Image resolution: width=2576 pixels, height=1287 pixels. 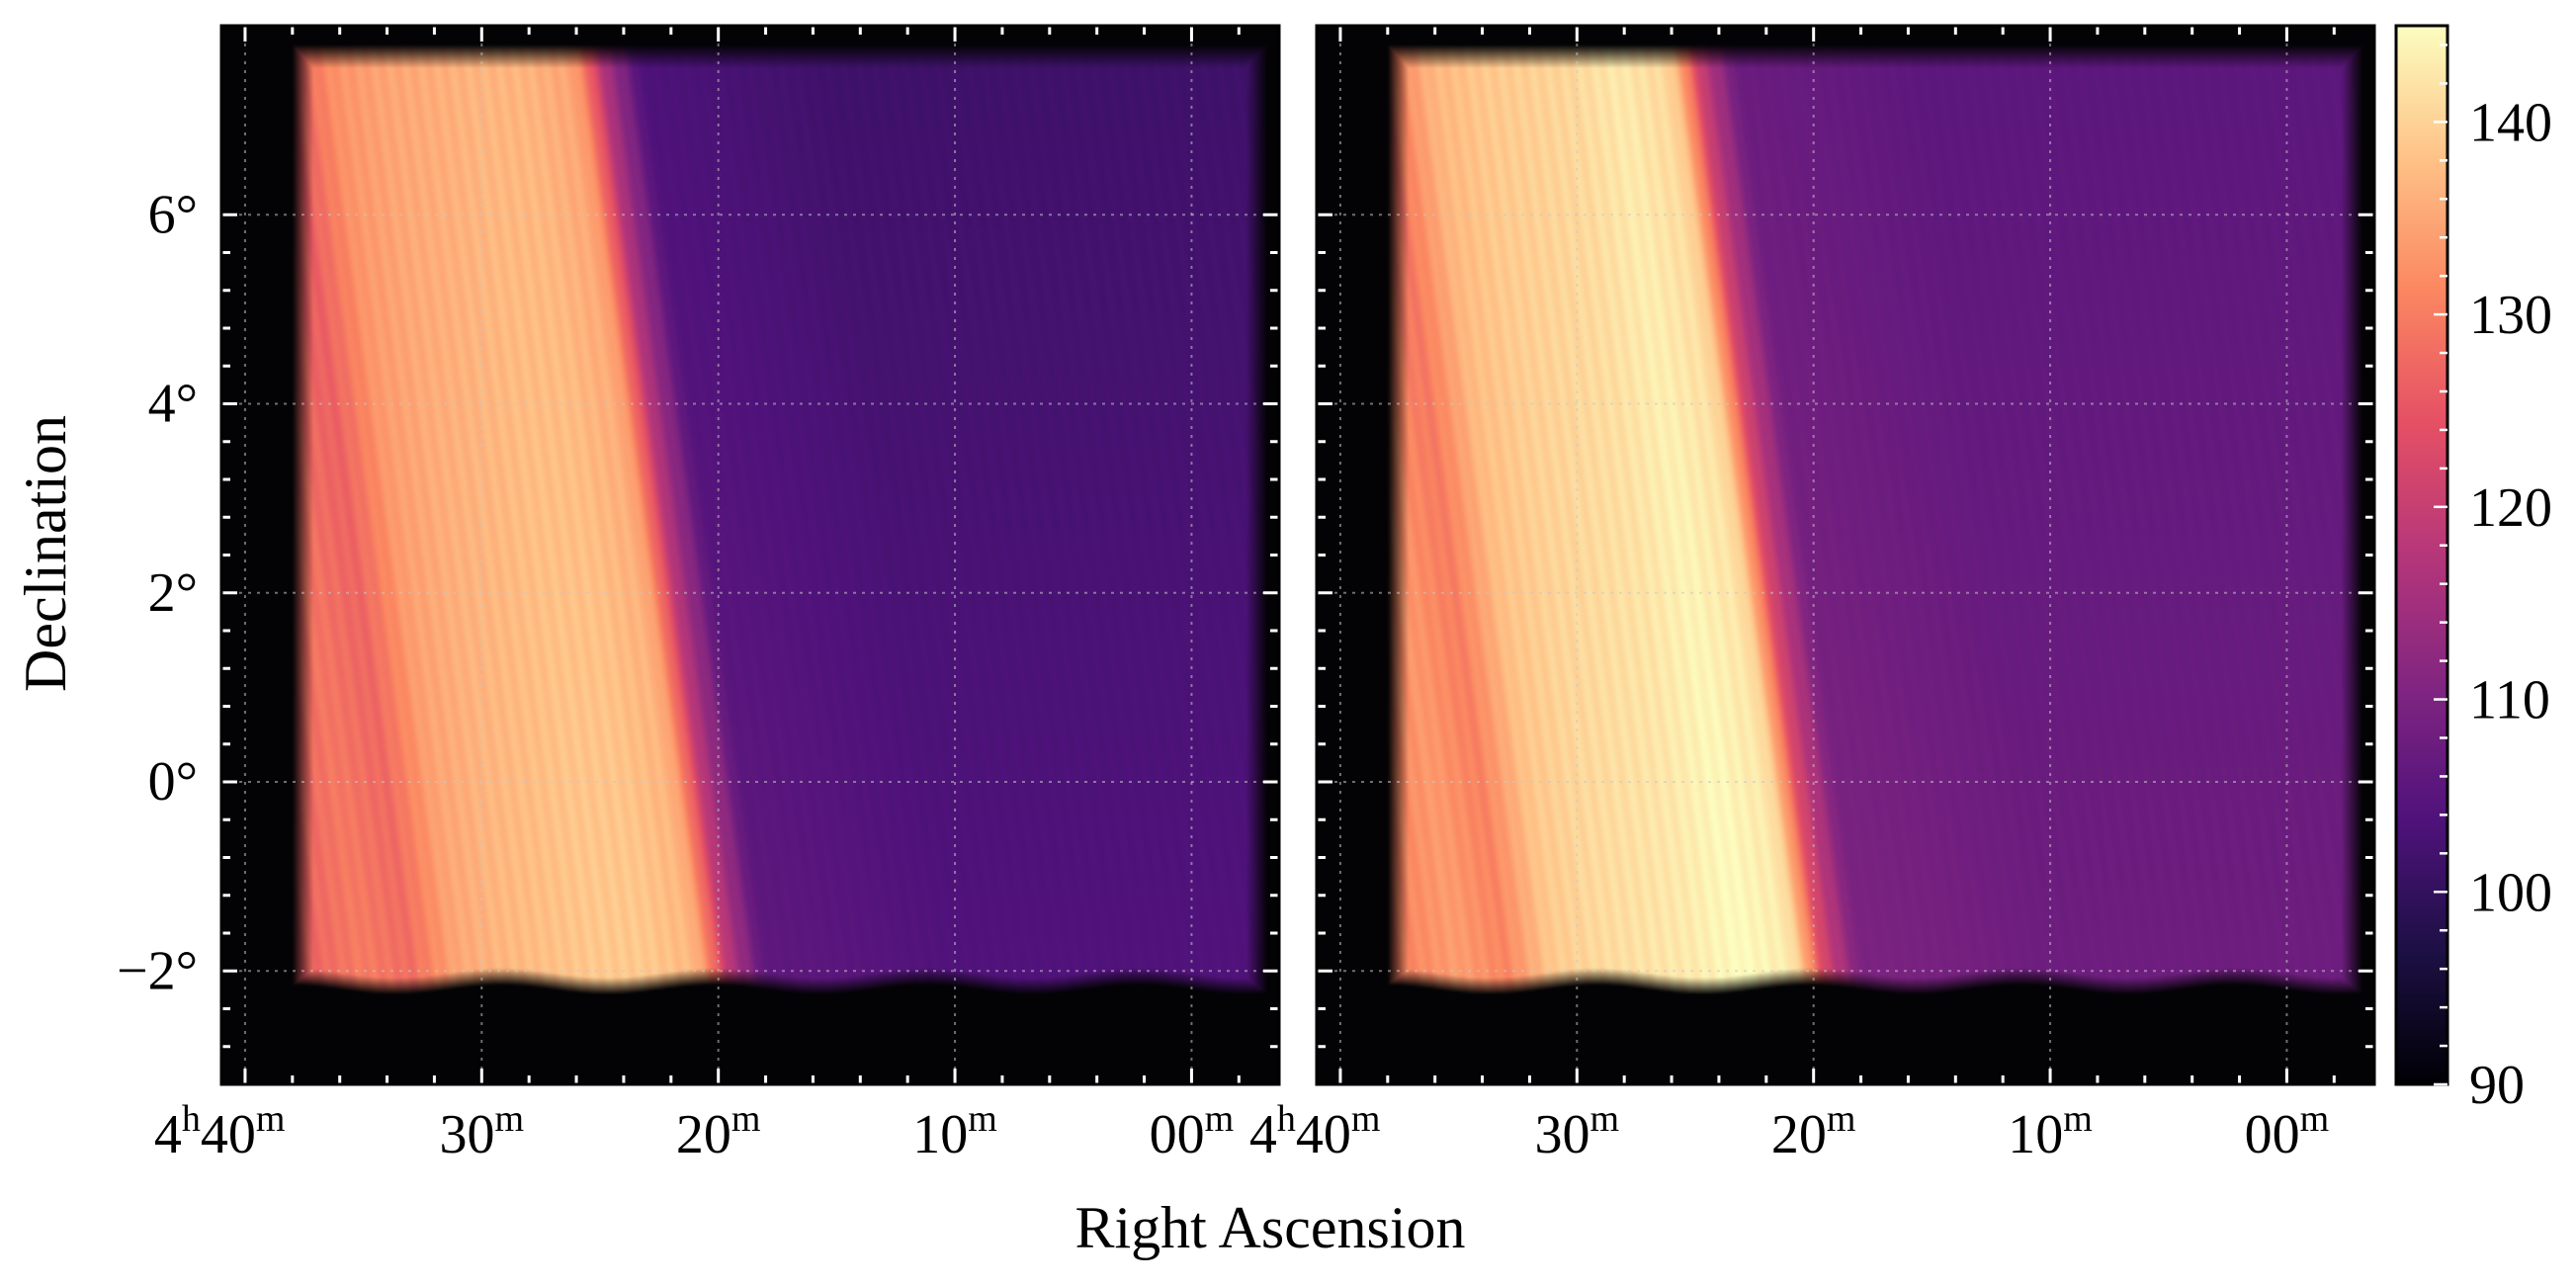 What do you see at coordinates (173, 404) in the screenshot?
I see `y-tick-label: 4°` at bounding box center [173, 404].